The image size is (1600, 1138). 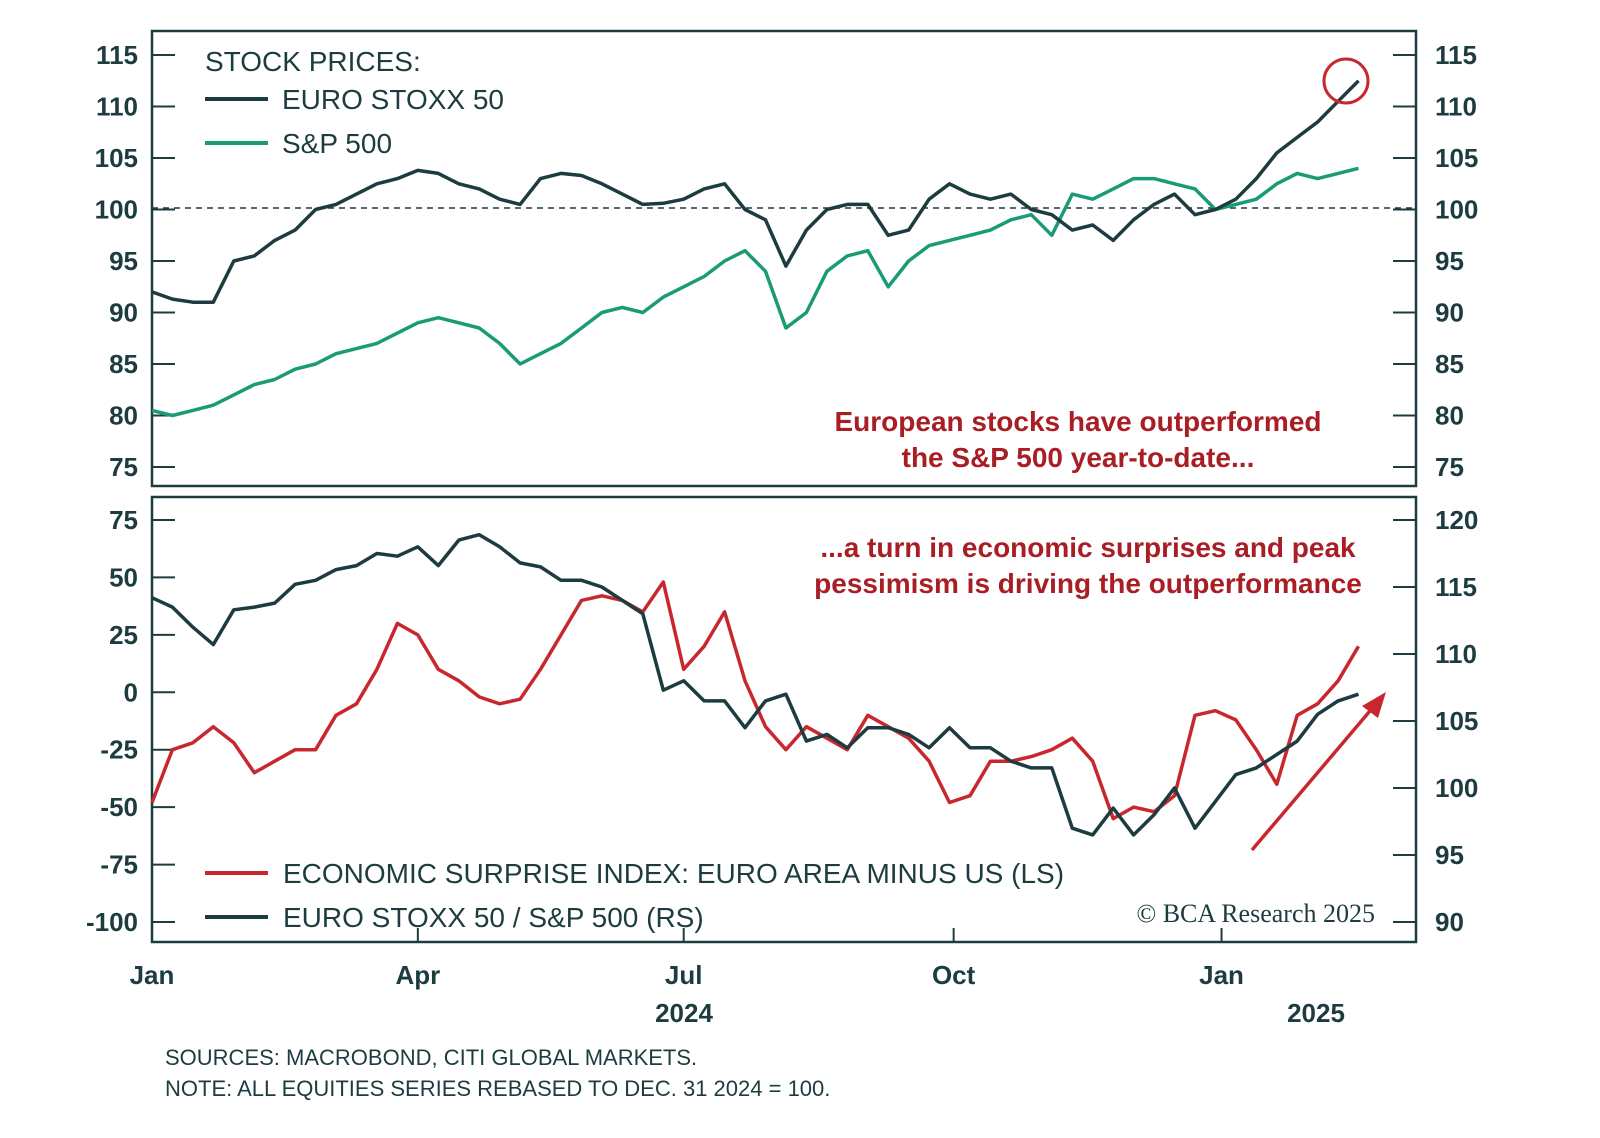 What do you see at coordinates (313, 61) in the screenshot?
I see `top-legend-title: STOCK PRICES:` at bounding box center [313, 61].